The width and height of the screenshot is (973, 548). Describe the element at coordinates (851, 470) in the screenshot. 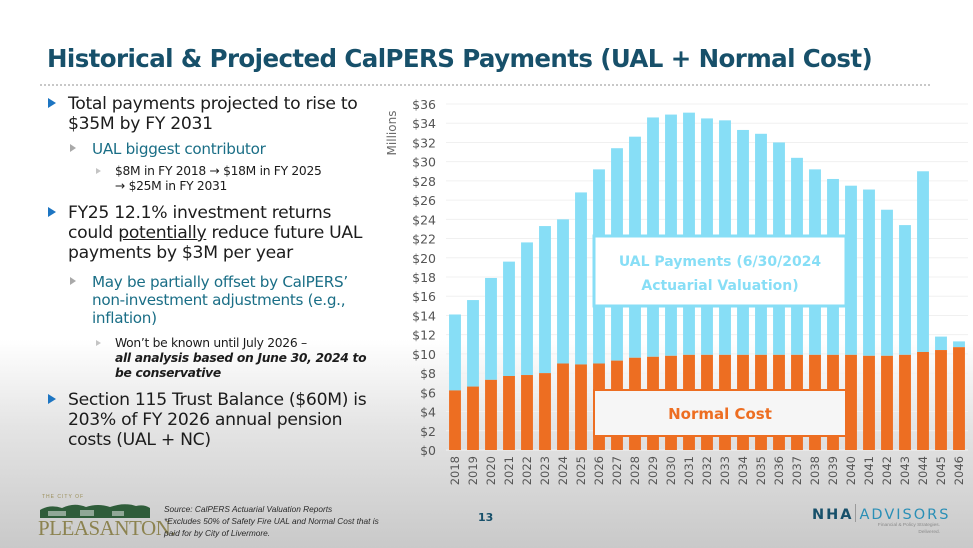

I see `x-tick-label: 2040` at that location.